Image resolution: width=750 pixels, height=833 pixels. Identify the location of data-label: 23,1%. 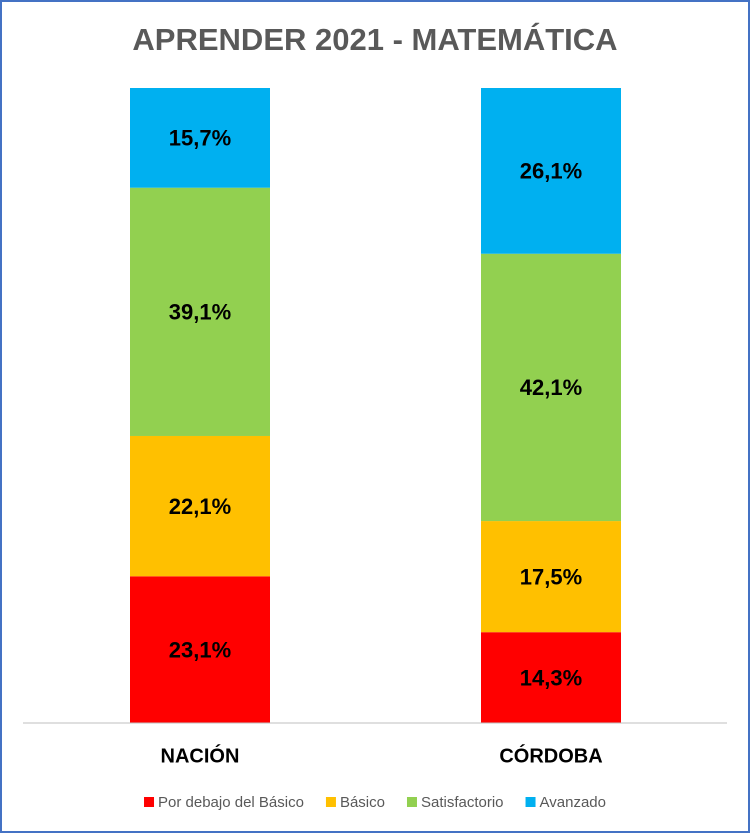
(200, 649).